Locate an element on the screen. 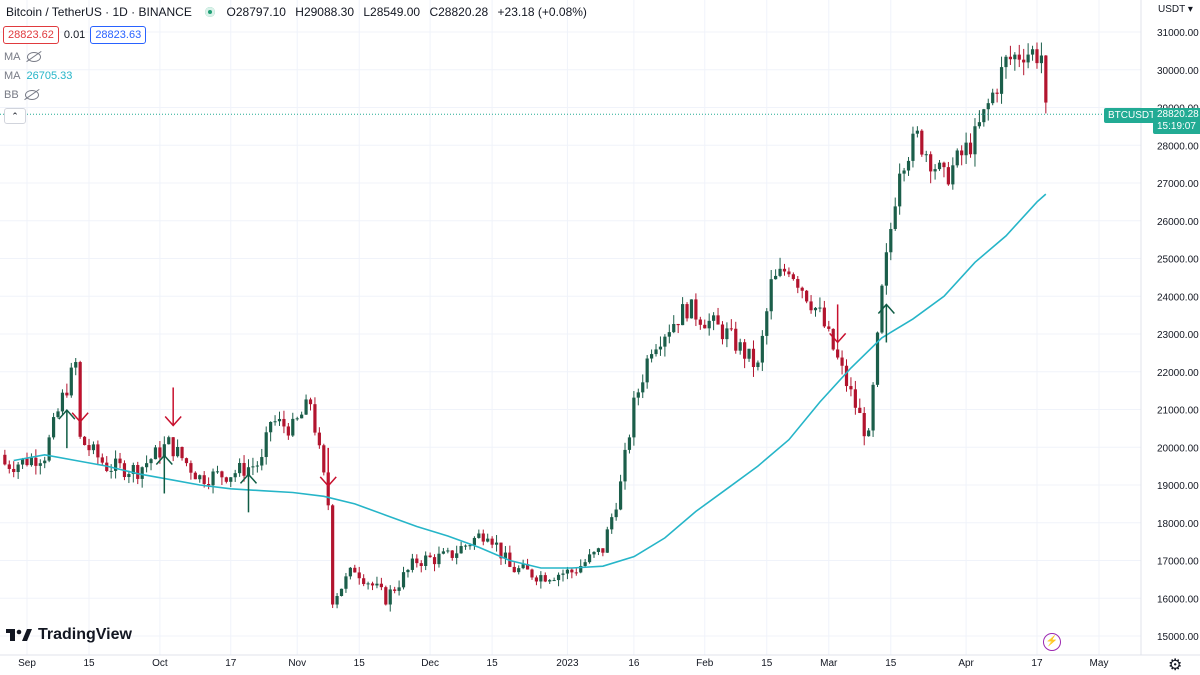  time-tick-label: 17 is located at coordinates (231, 663).